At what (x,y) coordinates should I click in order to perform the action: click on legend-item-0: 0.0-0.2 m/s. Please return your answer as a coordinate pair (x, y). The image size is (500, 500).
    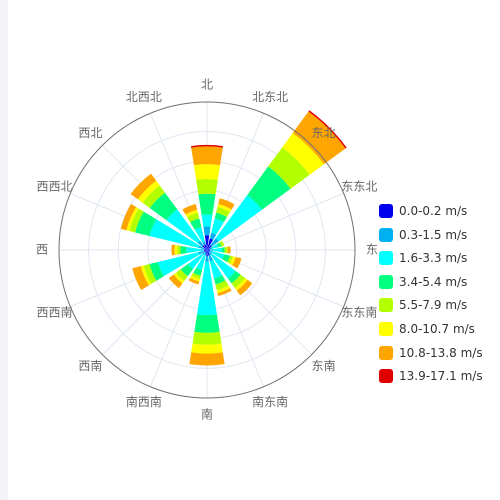
    Looking at the image, I should click on (438, 211).